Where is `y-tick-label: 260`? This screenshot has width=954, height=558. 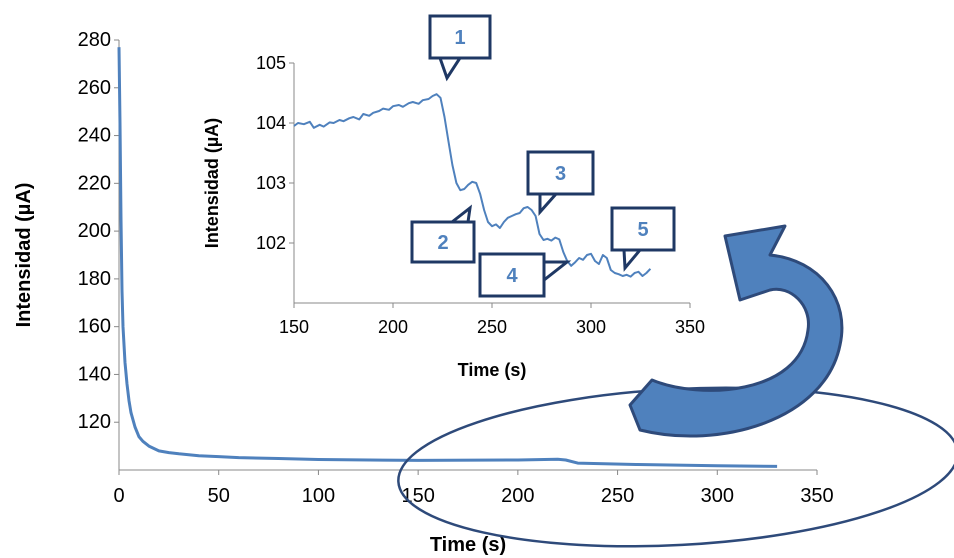
y-tick-label: 260 is located at coordinates (94, 88).